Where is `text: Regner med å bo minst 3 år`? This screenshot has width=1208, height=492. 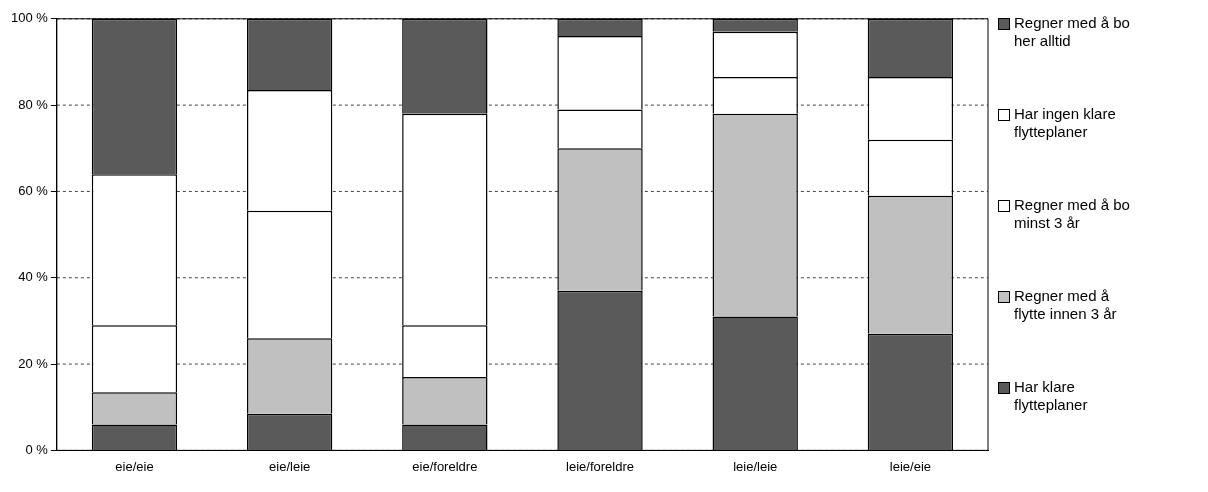 text: Regner med å bo minst 3 år is located at coordinates (1072, 214).